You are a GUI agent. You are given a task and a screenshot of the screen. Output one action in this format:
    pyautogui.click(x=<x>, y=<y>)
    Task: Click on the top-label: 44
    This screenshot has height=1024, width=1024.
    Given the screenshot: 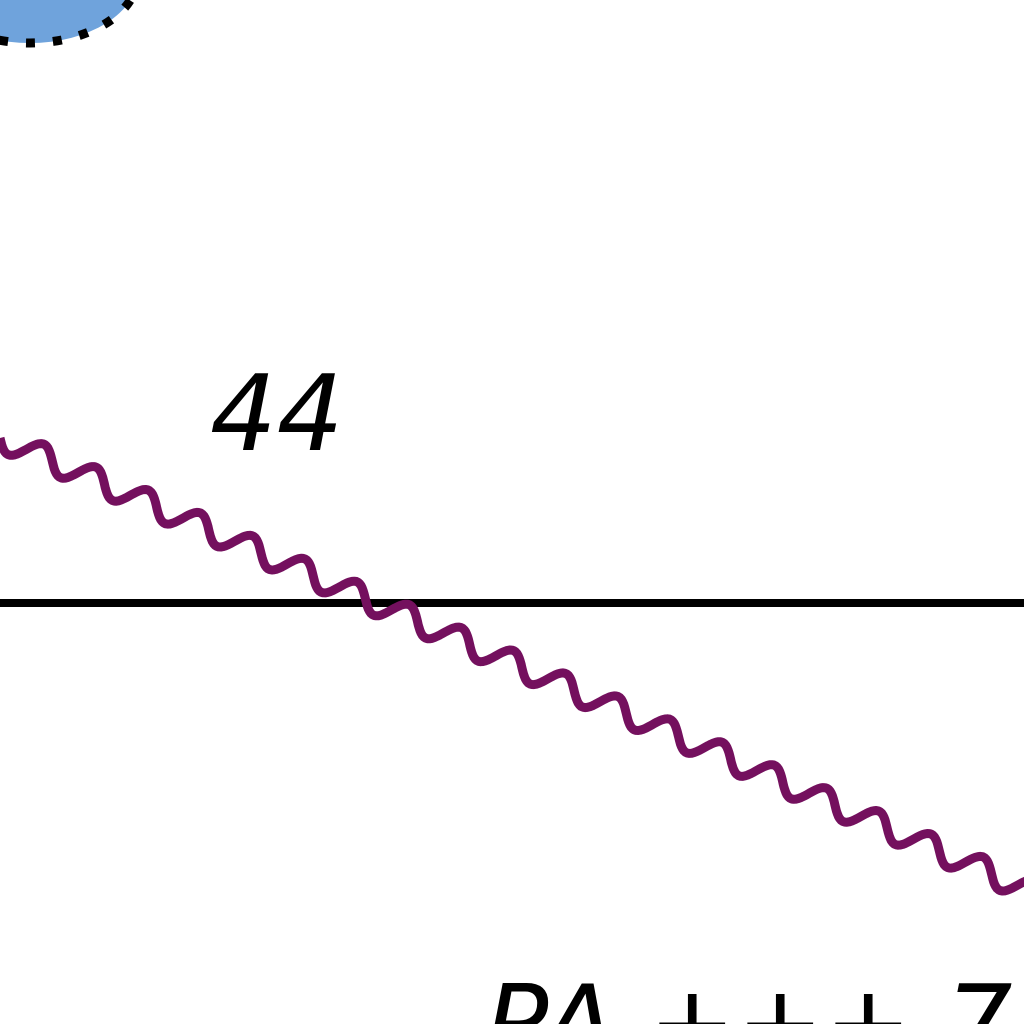 What is the action you would take?
    pyautogui.click(x=277, y=414)
    